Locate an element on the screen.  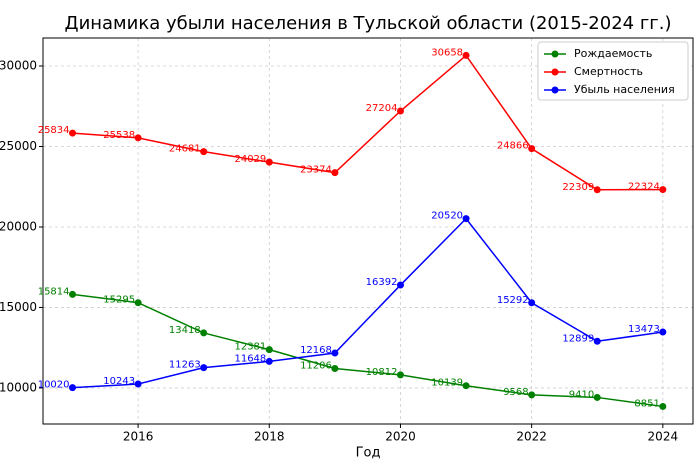
data-label: 15295 is located at coordinates (119, 300).